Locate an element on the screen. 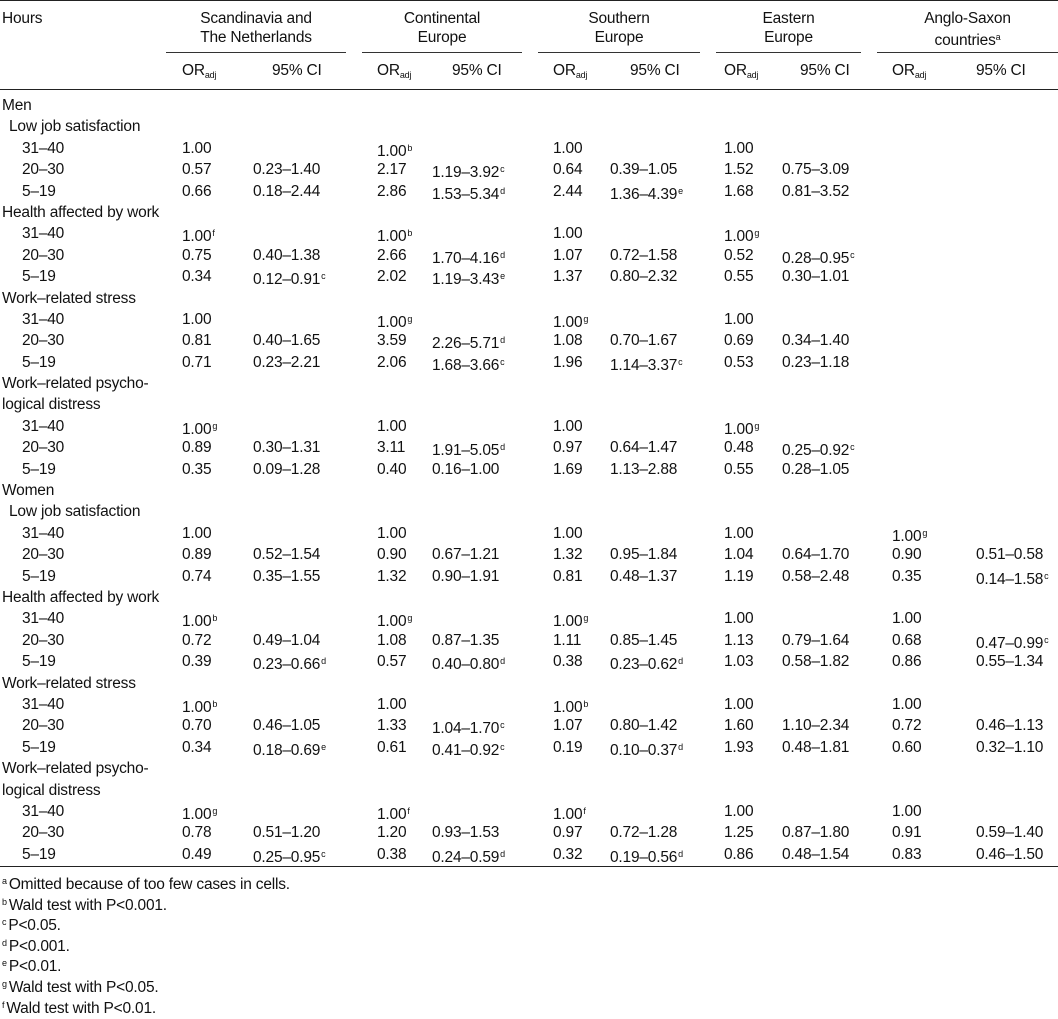 The image size is (1058, 1019). footnote-text: P<0.01. is located at coordinates (35, 967).